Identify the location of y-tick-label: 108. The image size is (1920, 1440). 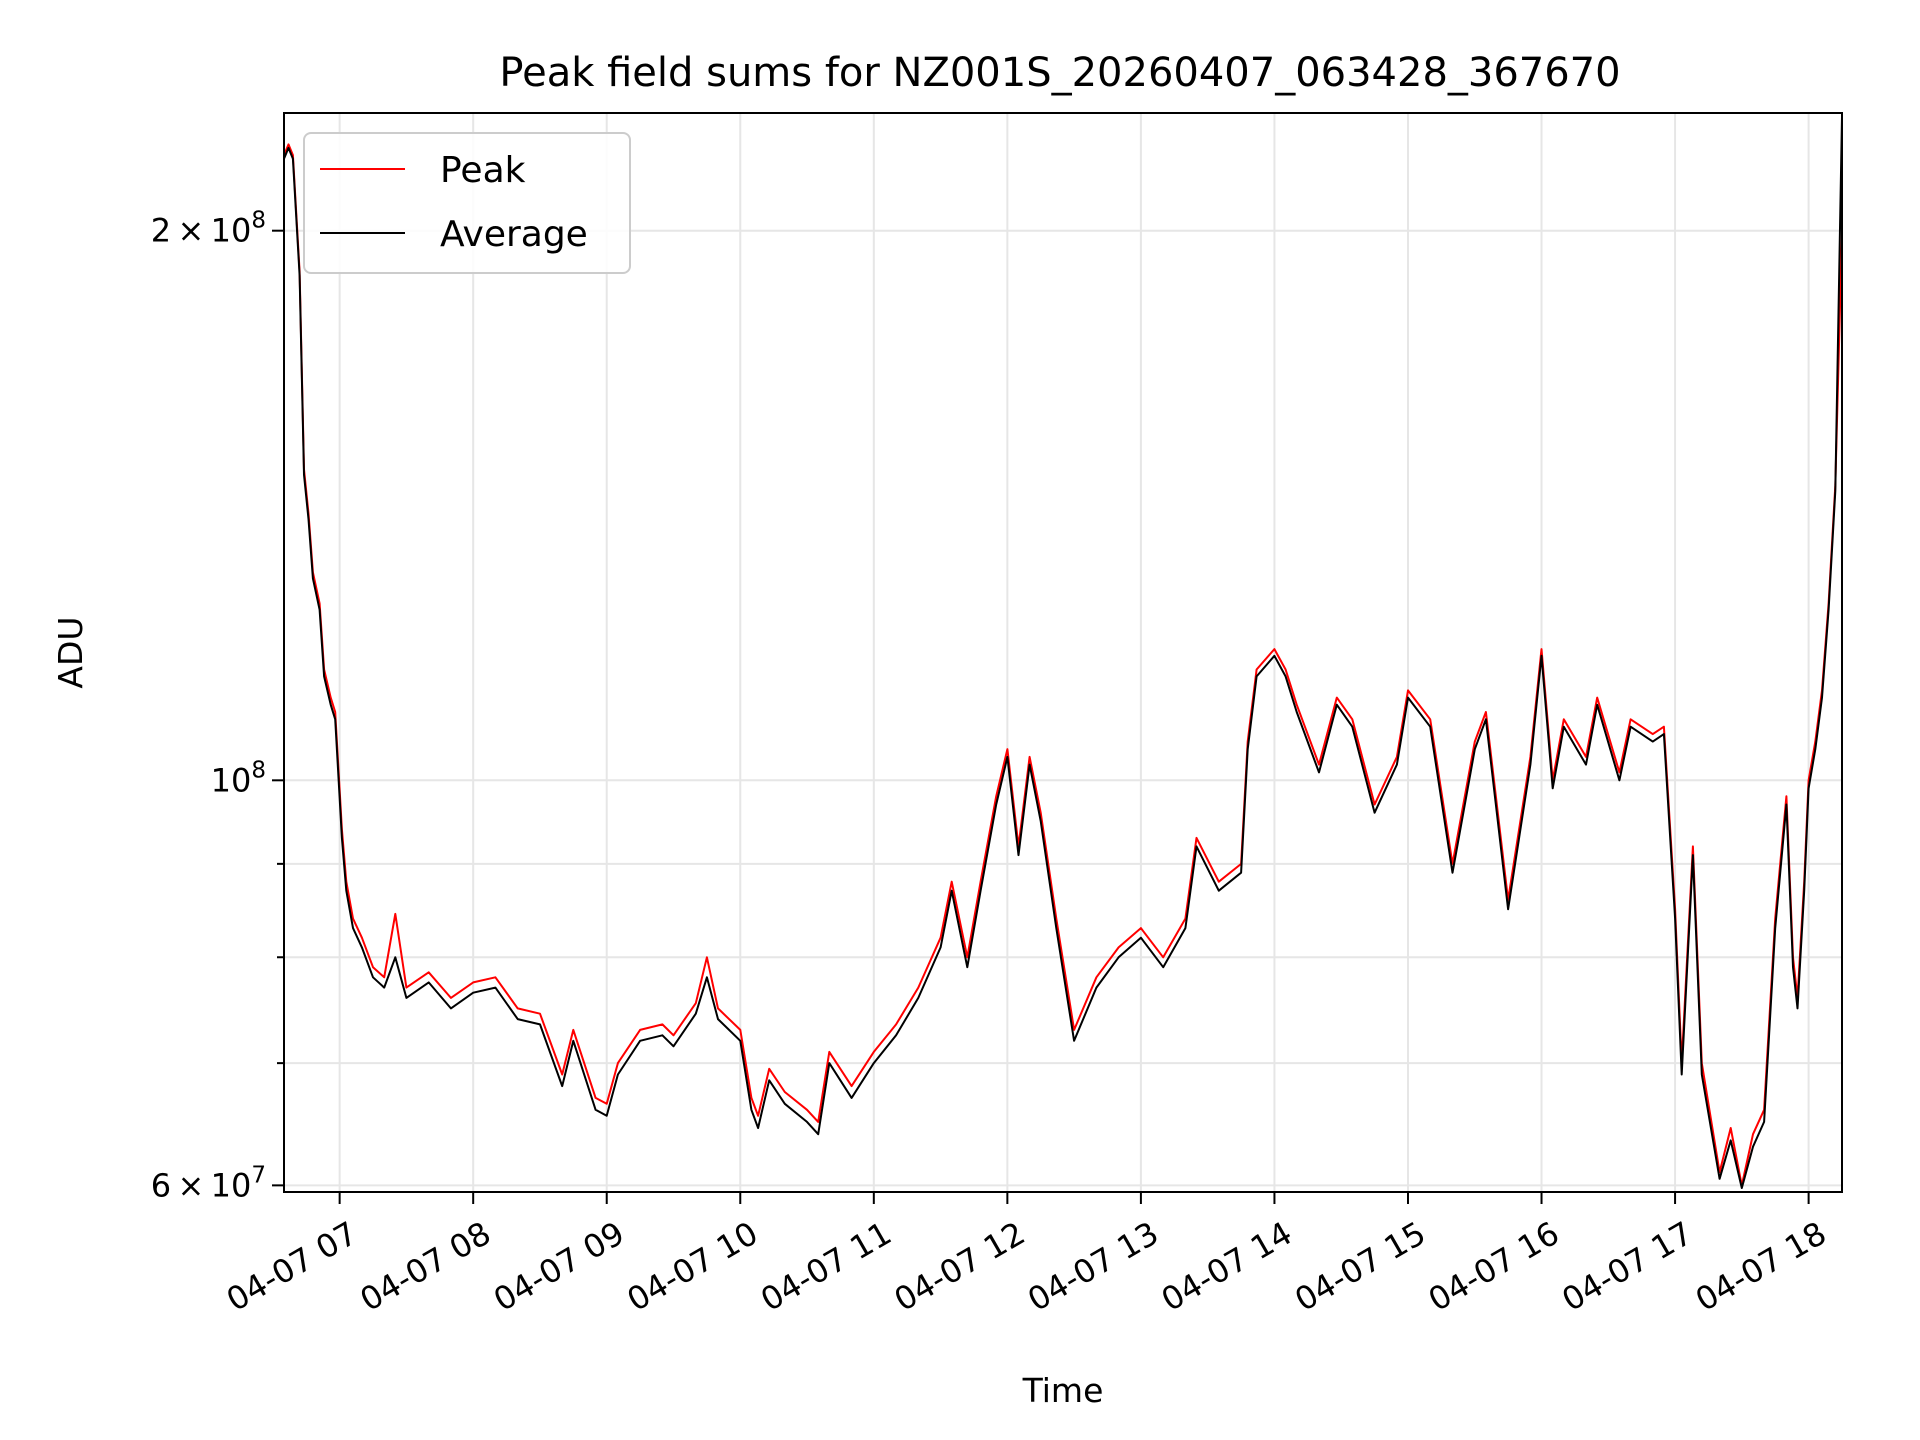
(238, 778).